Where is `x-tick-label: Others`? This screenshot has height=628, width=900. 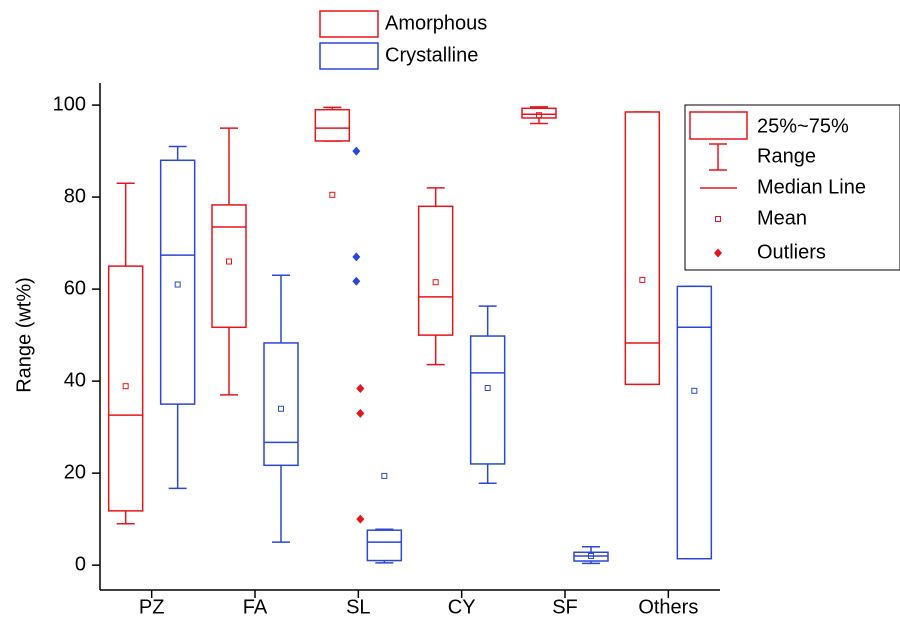
x-tick-label: Others is located at coordinates (668, 607).